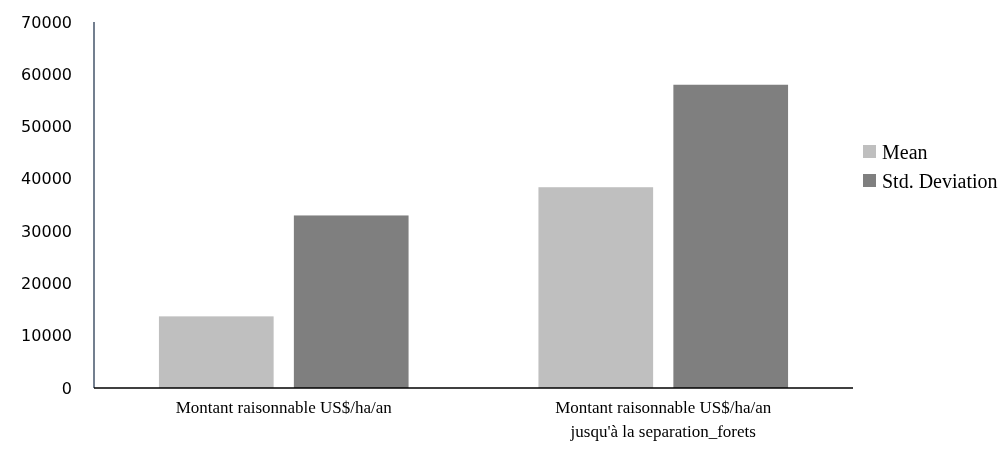  What do you see at coordinates (46, 22) in the screenshot?
I see `y-tick-label: 70000` at bounding box center [46, 22].